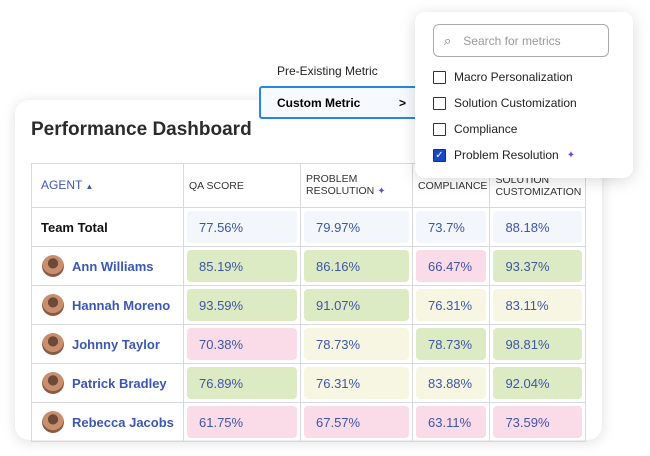 This screenshot has width=650, height=456. I want to click on metric-option: Macro Personalization, so click(503, 77).